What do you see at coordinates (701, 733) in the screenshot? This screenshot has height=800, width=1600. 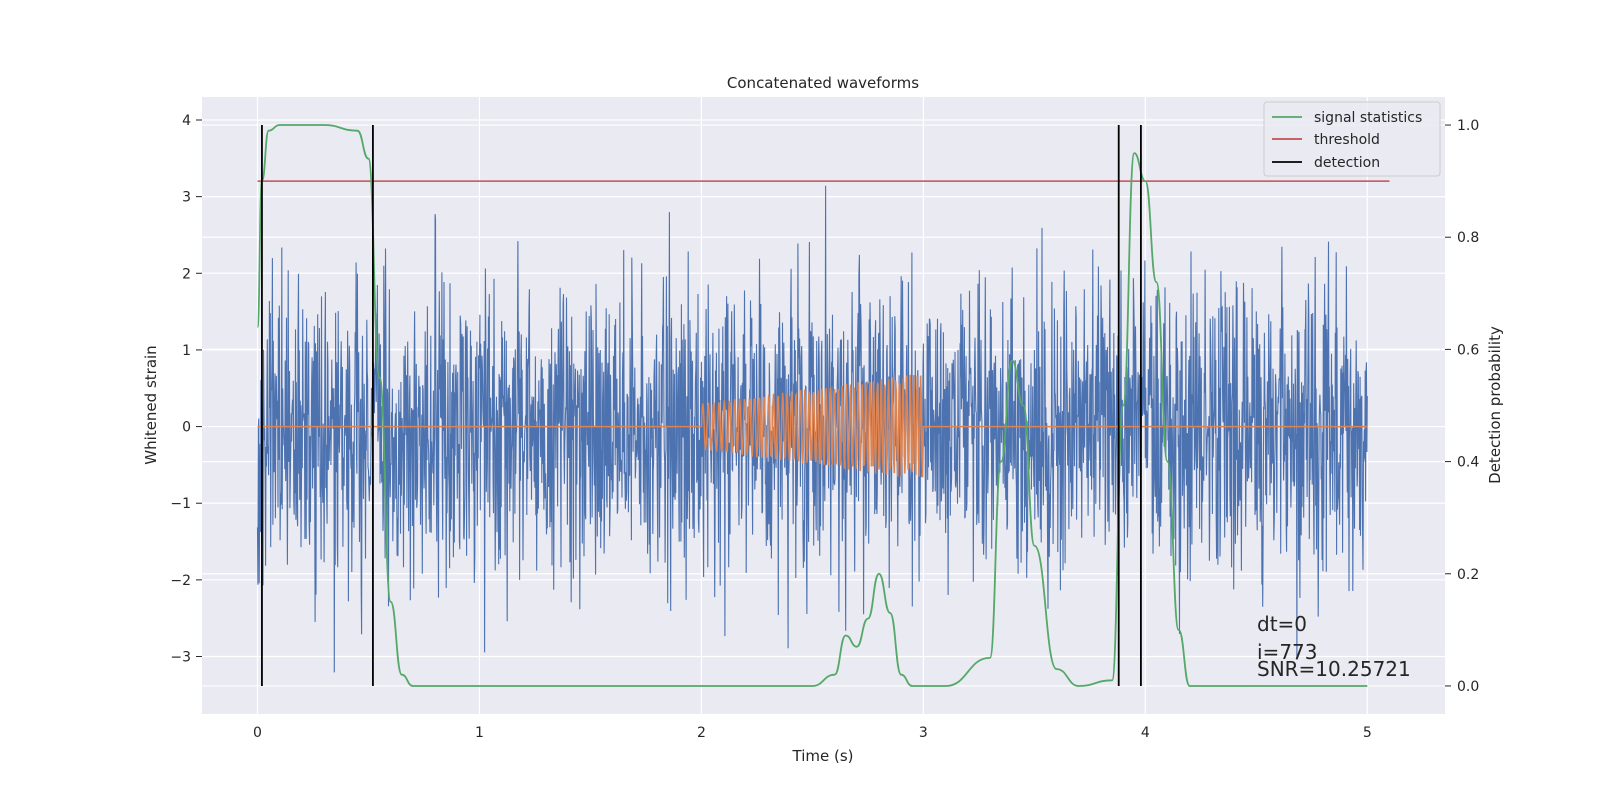 I see `x-tick-label: 2` at bounding box center [701, 733].